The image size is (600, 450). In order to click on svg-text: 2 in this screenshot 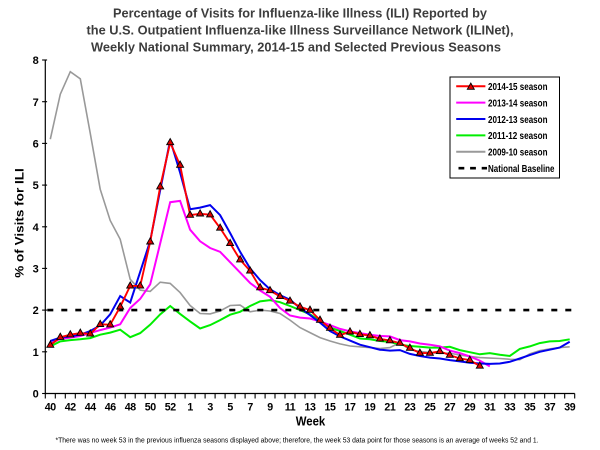, I will do `click(36, 311)`.